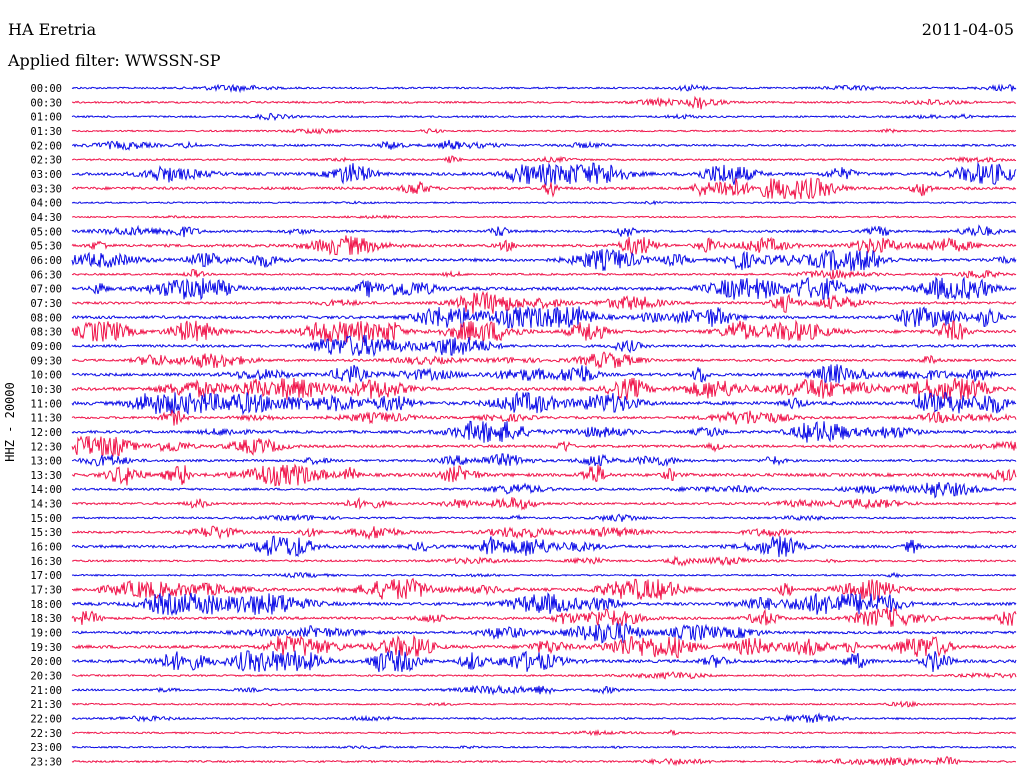 The height and width of the screenshot is (780, 1024). Describe the element at coordinates (46, 304) in the screenshot. I see `time-label: 07:30` at that location.